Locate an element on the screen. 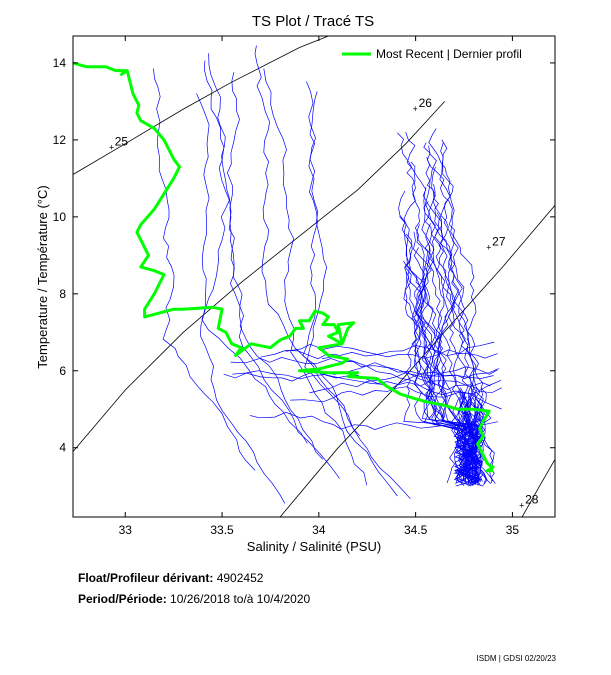  x-tick-label: 34 is located at coordinates (319, 530).